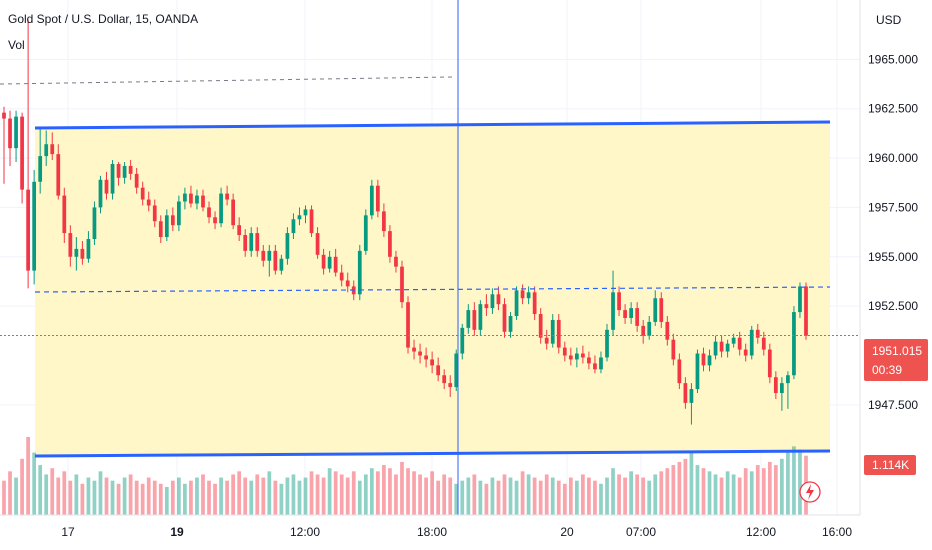 This screenshot has width=932, height=550. What do you see at coordinates (177, 532) in the screenshot?
I see `time-tick-1: 19` at bounding box center [177, 532].